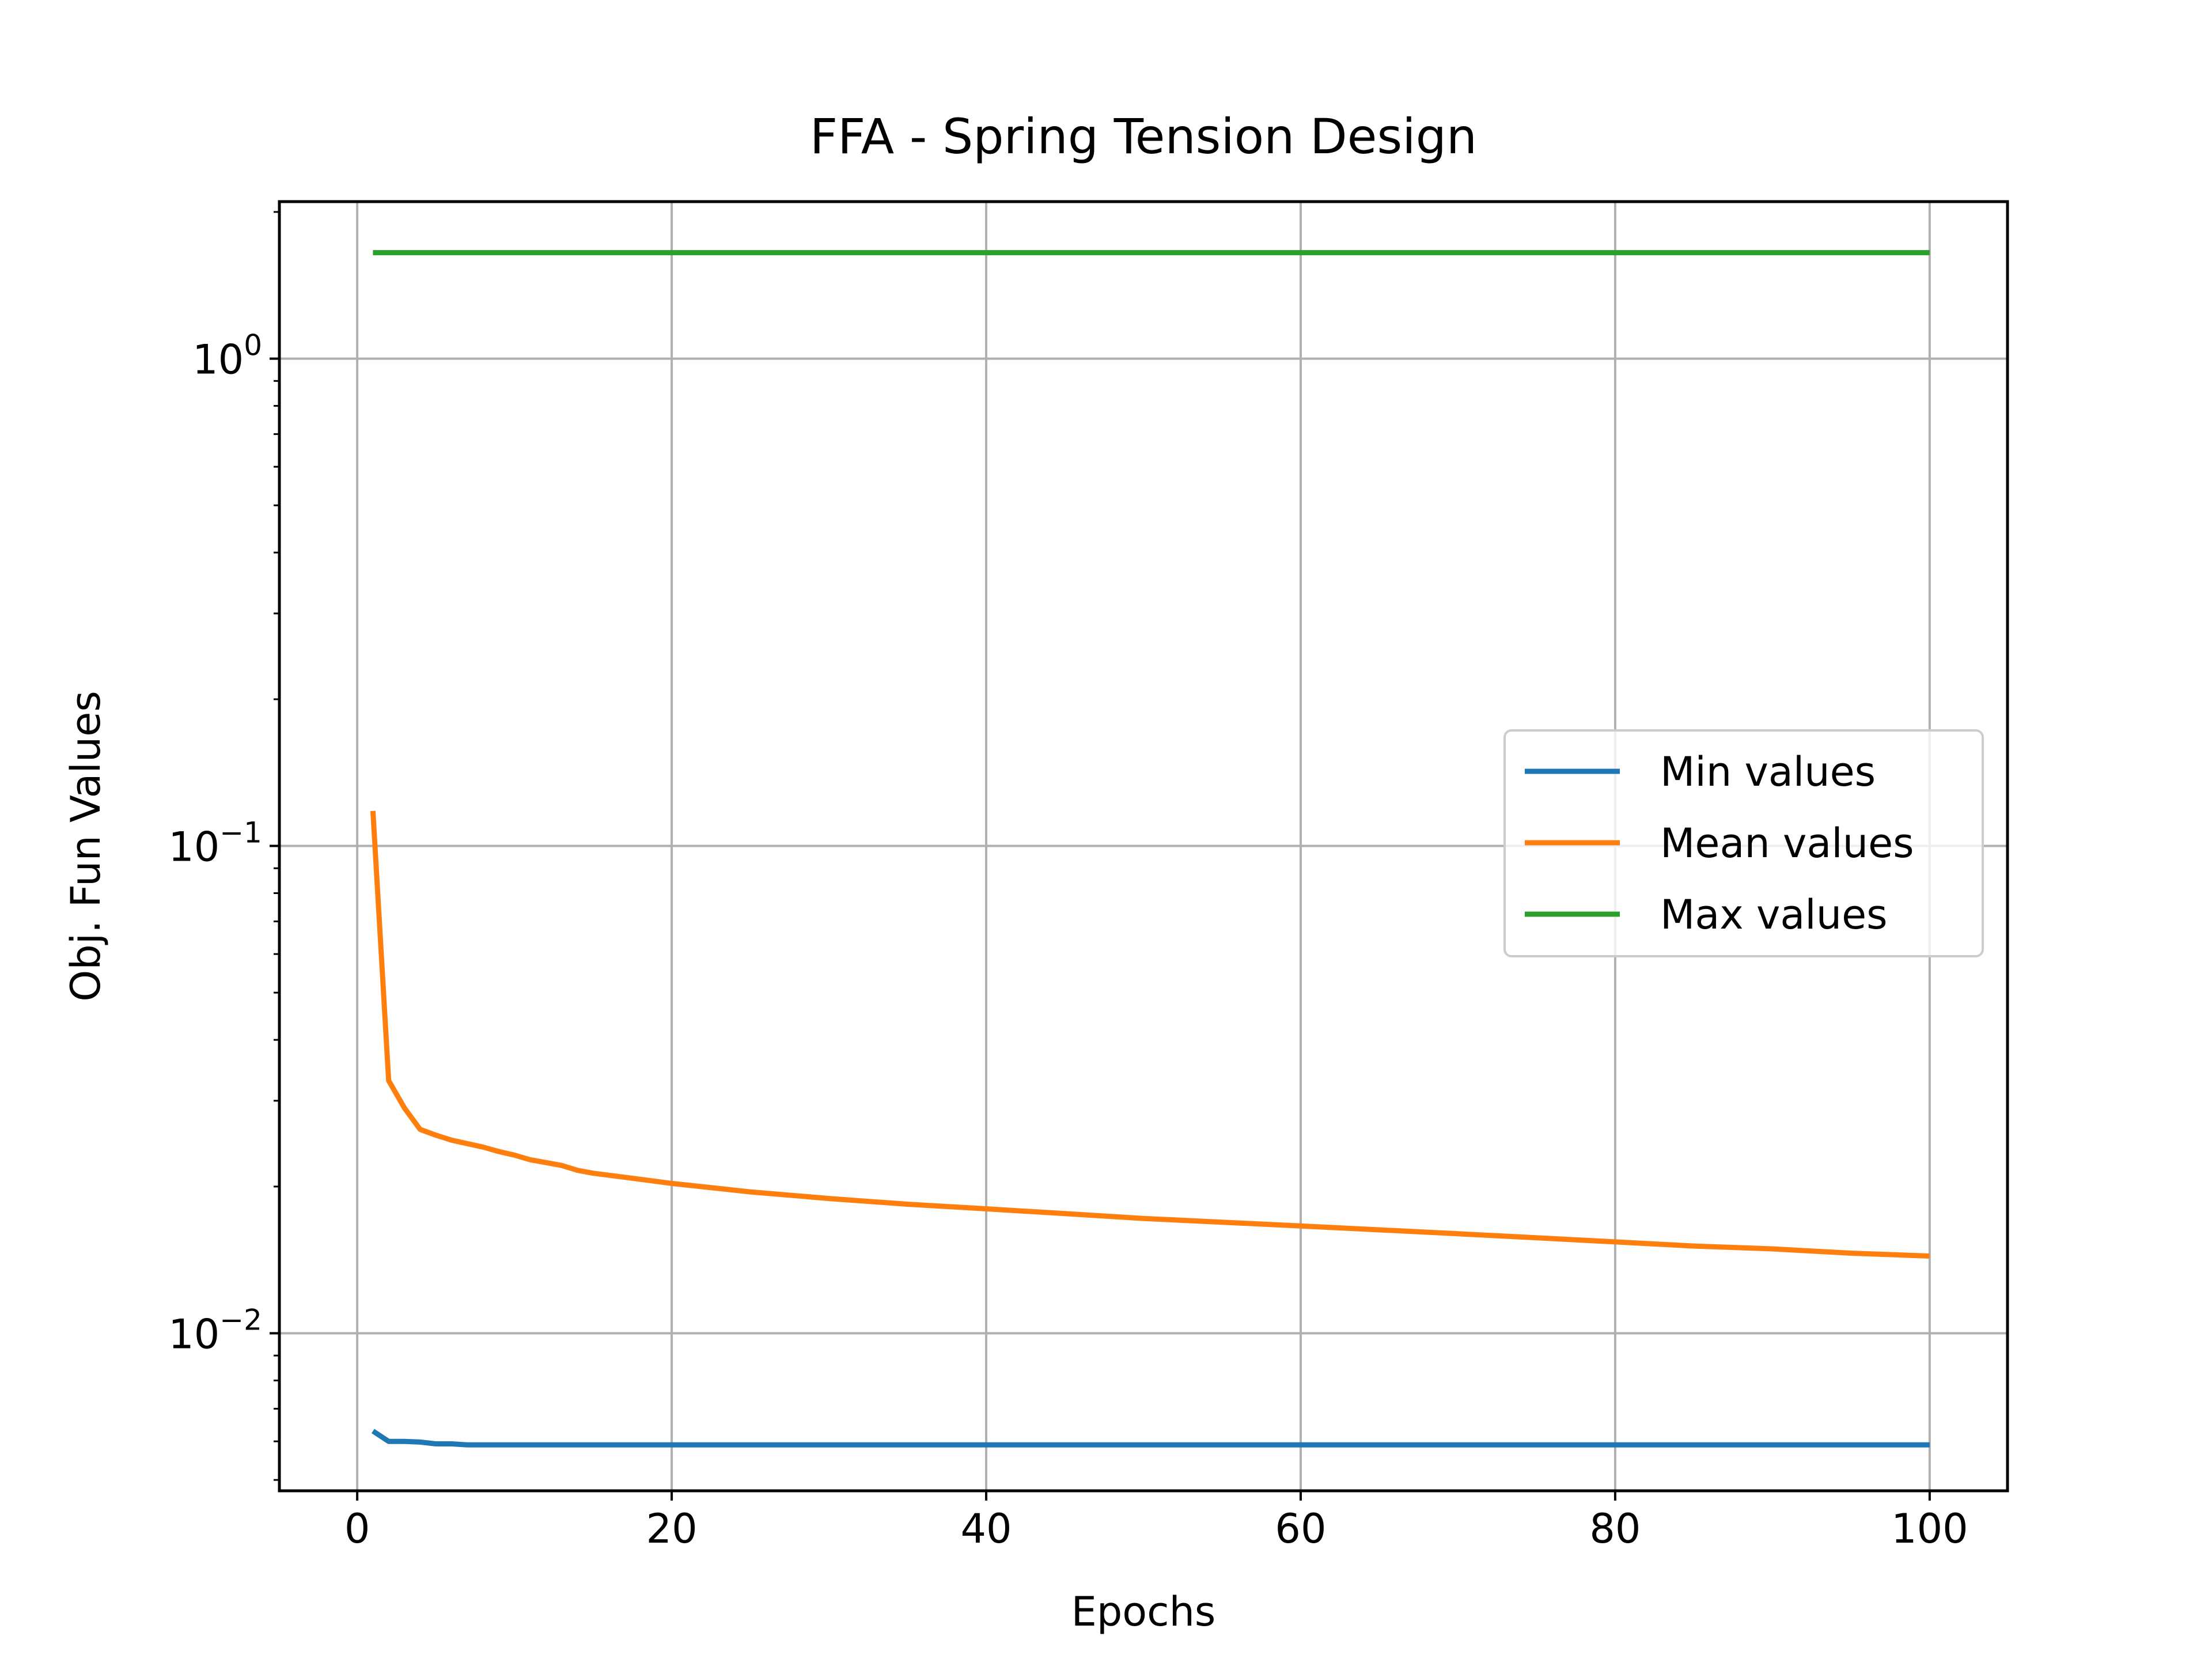  Describe the element at coordinates (1787, 843) in the screenshot. I see `legend-label: Mean values` at that location.